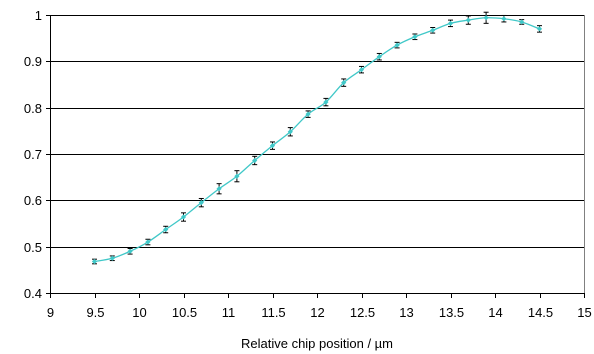  What do you see at coordinates (139, 312) in the screenshot?
I see `x-tick-label-2: 10` at bounding box center [139, 312].